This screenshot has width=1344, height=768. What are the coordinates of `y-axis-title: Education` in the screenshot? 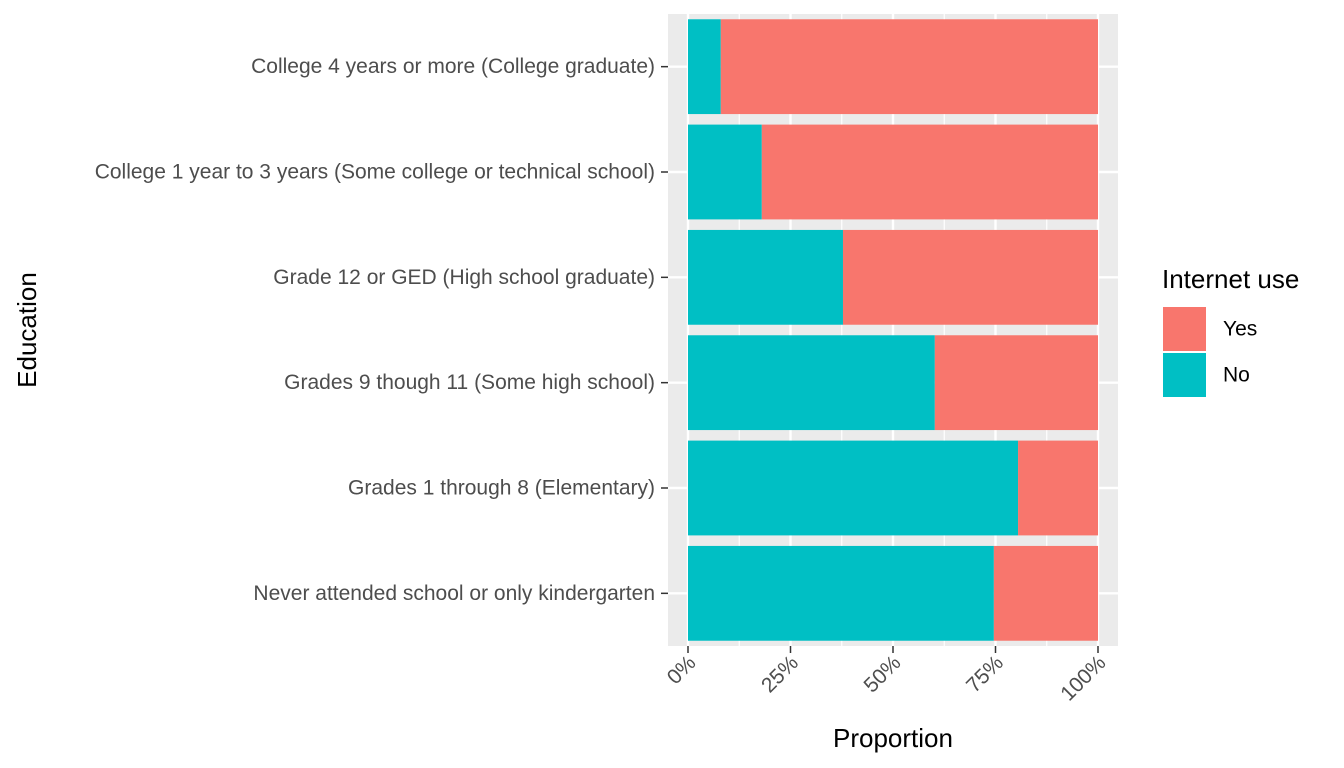 It's located at (27, 330).